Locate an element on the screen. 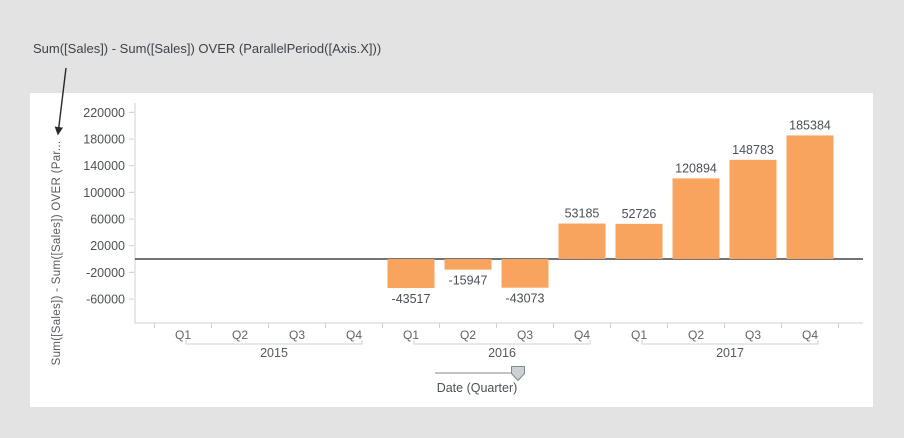 This screenshot has width=904, height=438. y-tick-label: 180000 is located at coordinates (104, 140).